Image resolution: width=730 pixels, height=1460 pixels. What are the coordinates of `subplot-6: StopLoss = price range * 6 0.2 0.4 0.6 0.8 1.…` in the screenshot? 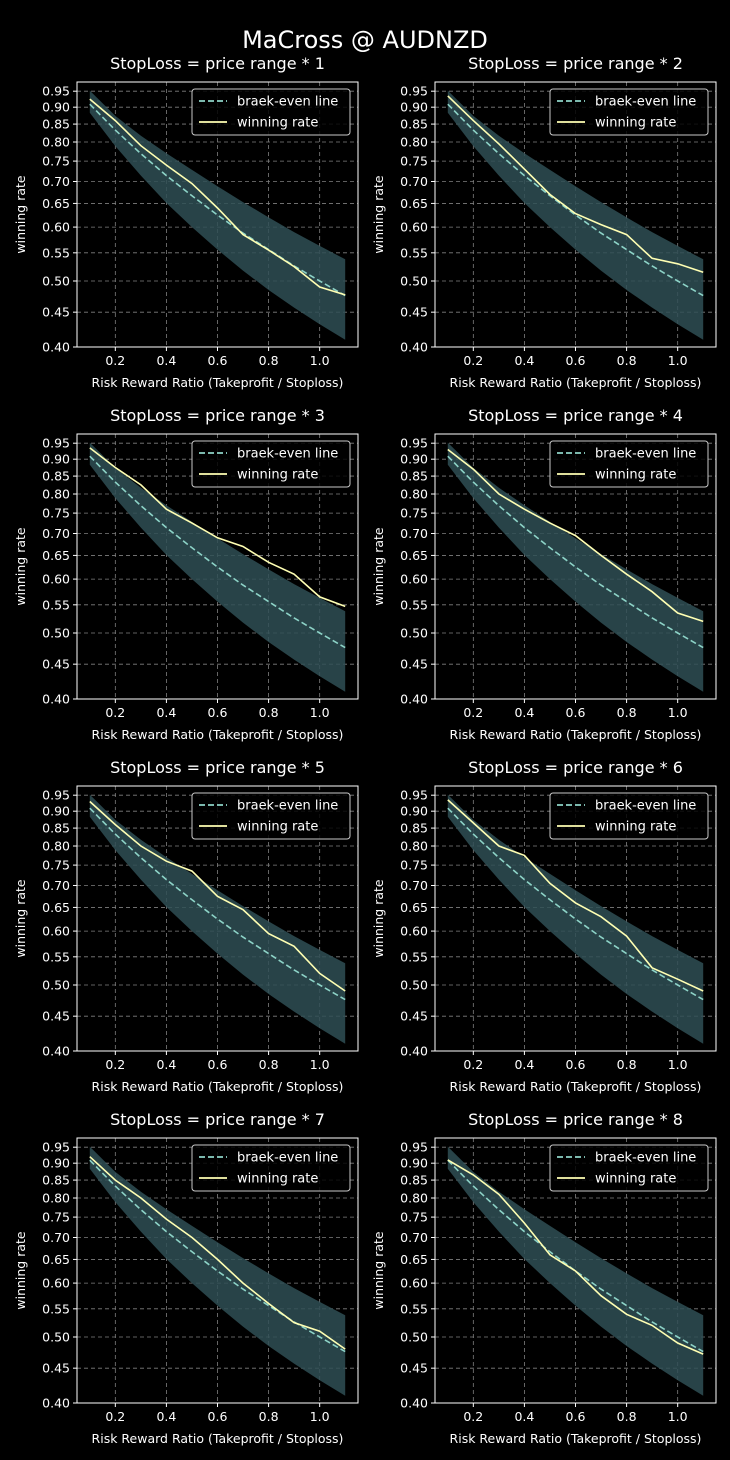 It's located at (544, 926).